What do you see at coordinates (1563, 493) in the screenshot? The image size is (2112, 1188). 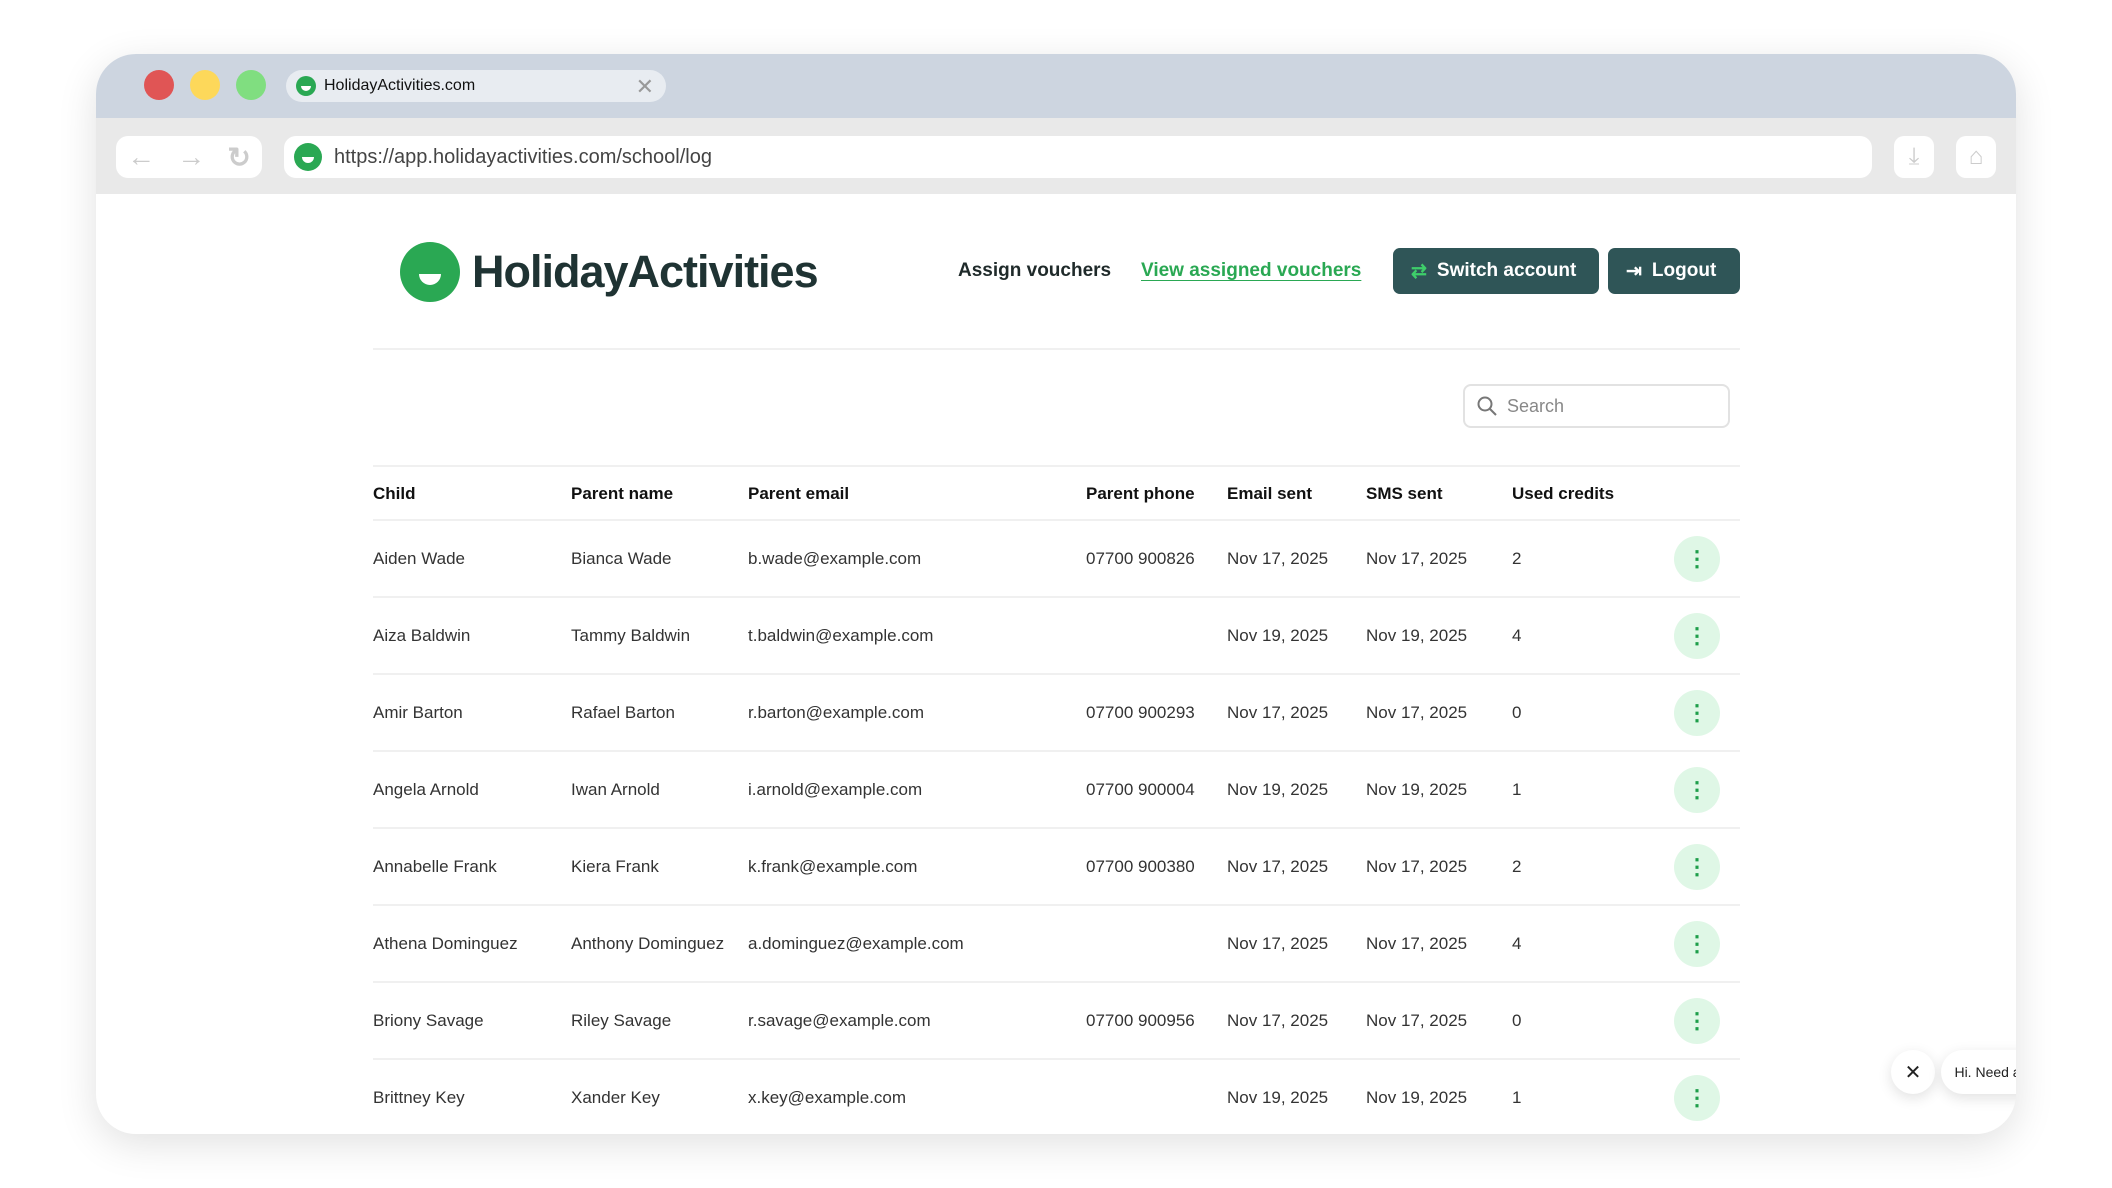 I see `column-header: Used credits` at bounding box center [1563, 493].